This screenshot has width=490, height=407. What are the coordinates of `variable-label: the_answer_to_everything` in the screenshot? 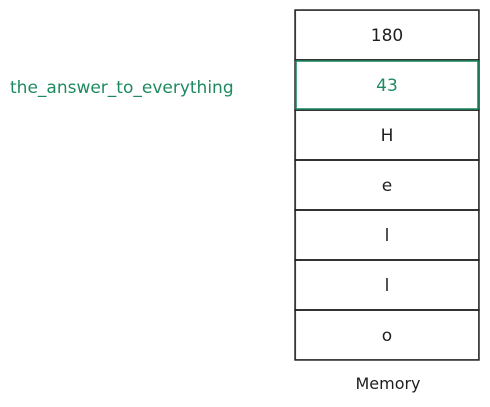 It's located at (122, 88).